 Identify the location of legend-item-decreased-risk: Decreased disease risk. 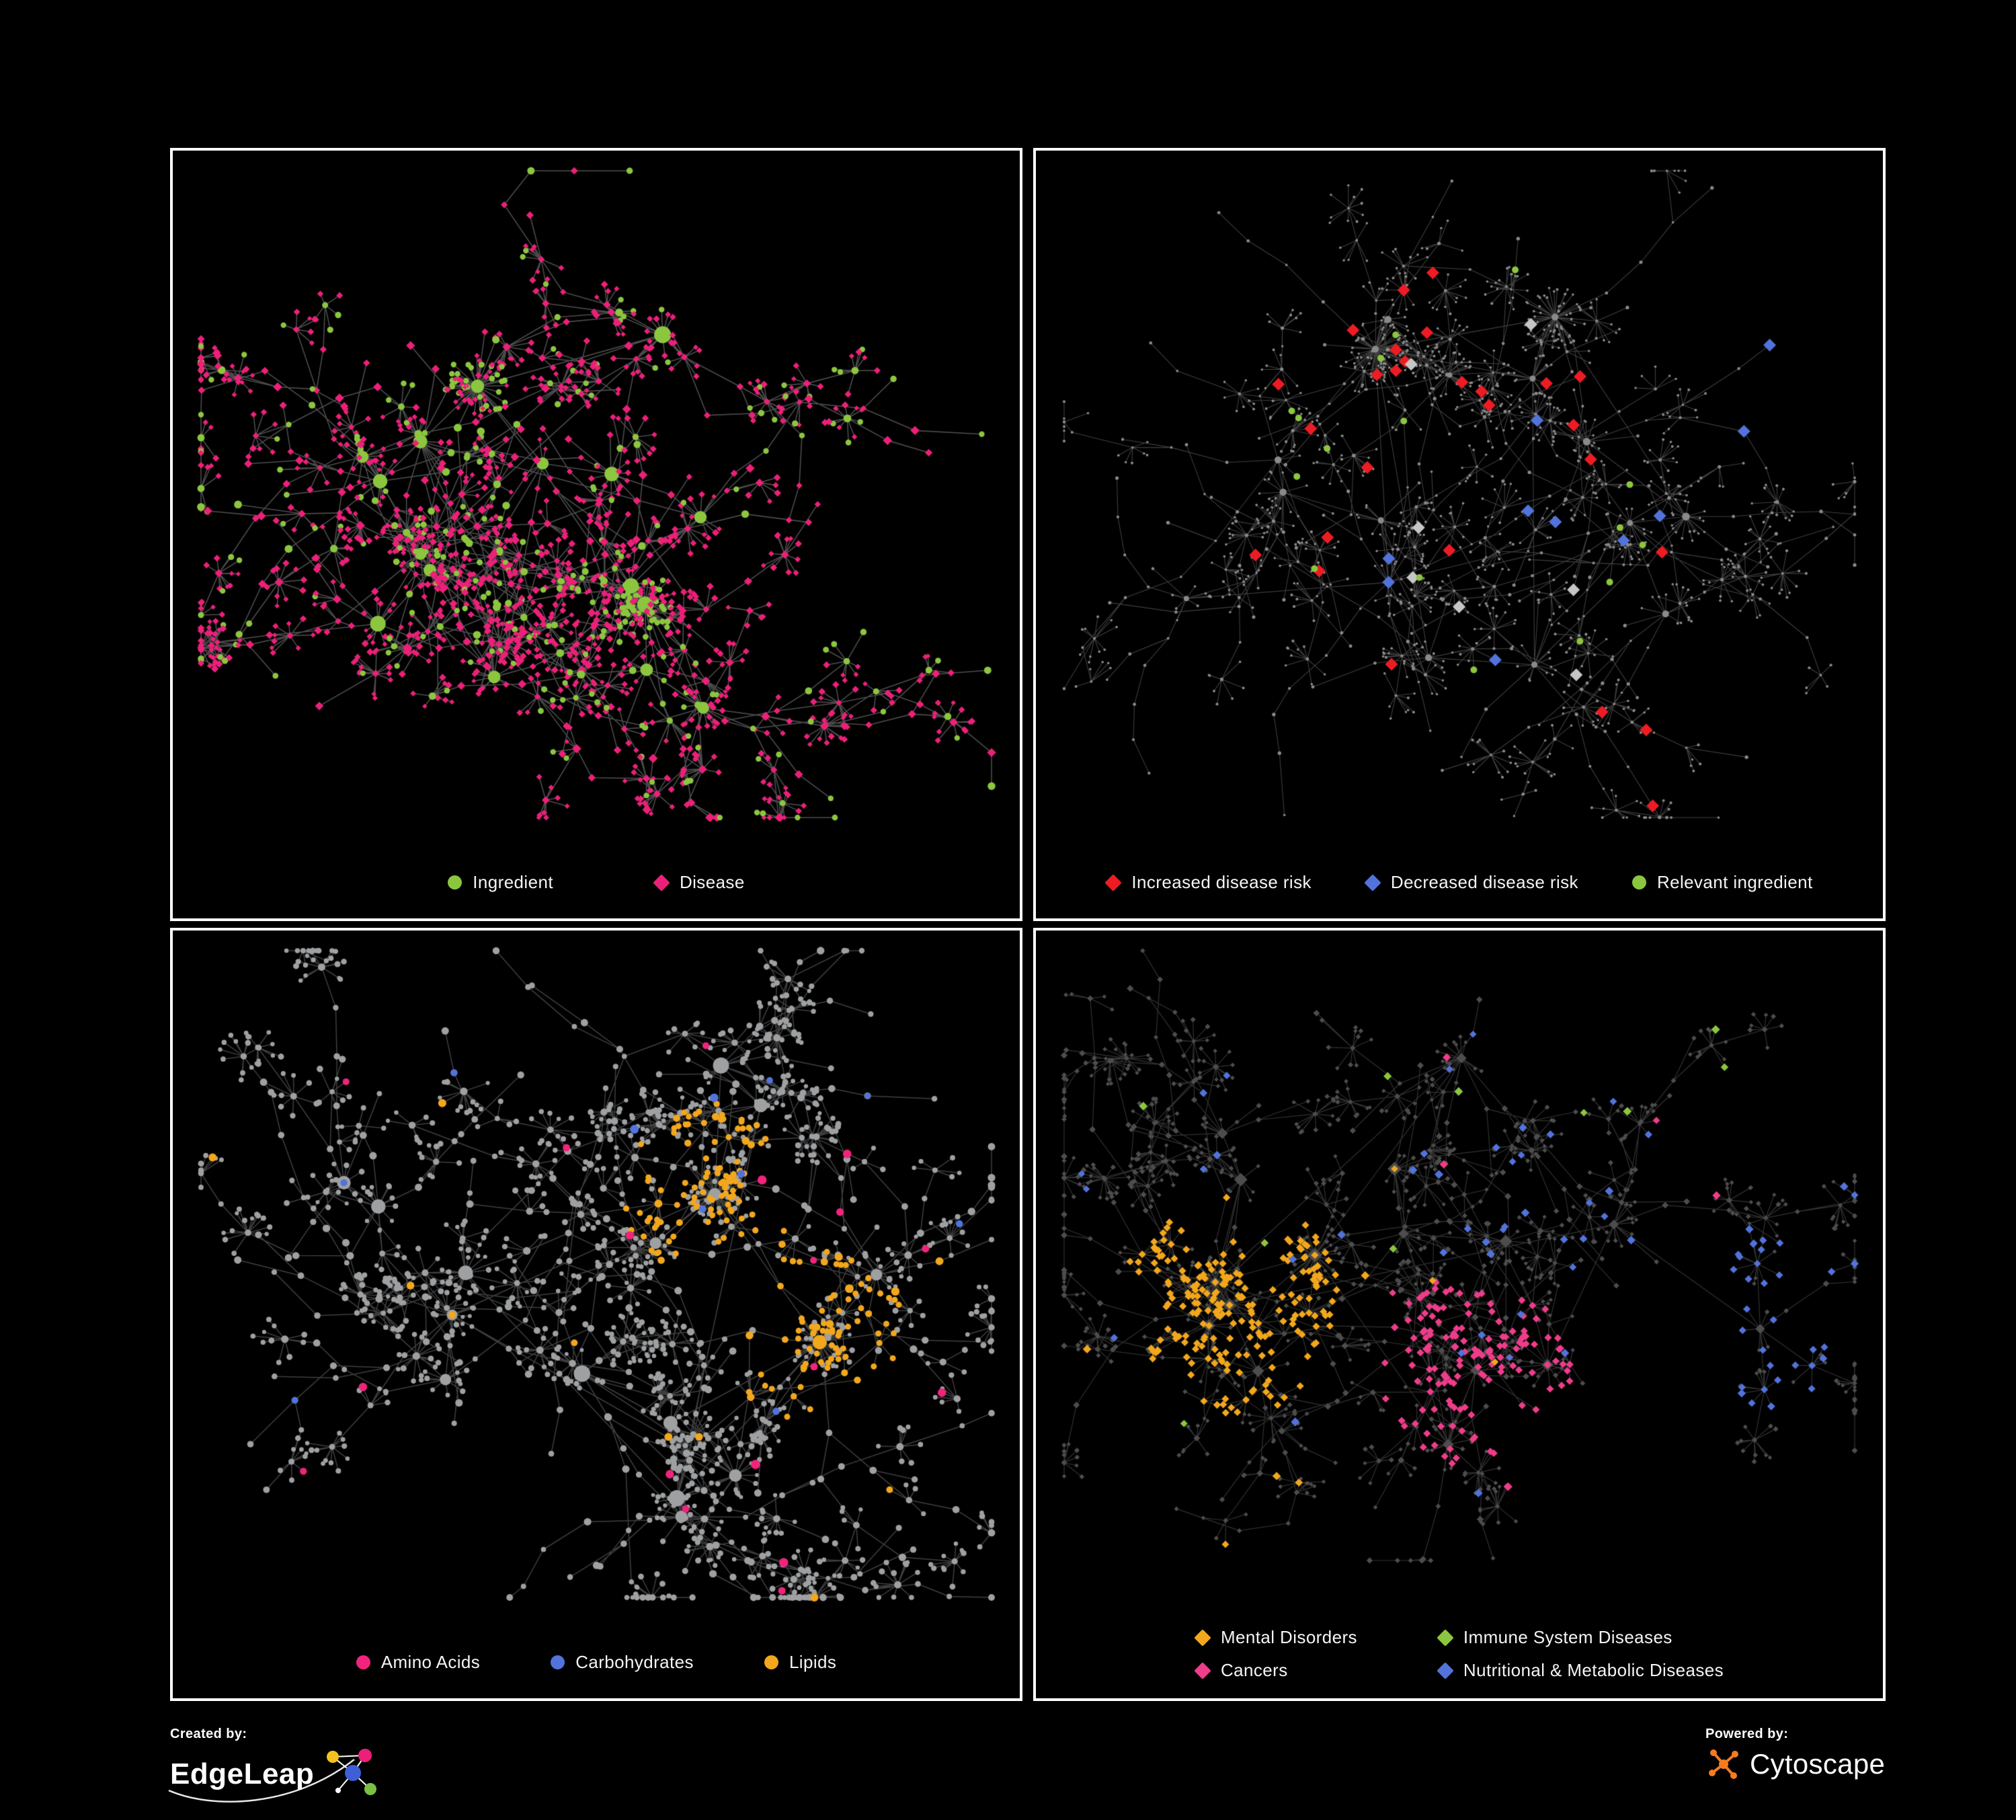
(1471, 882).